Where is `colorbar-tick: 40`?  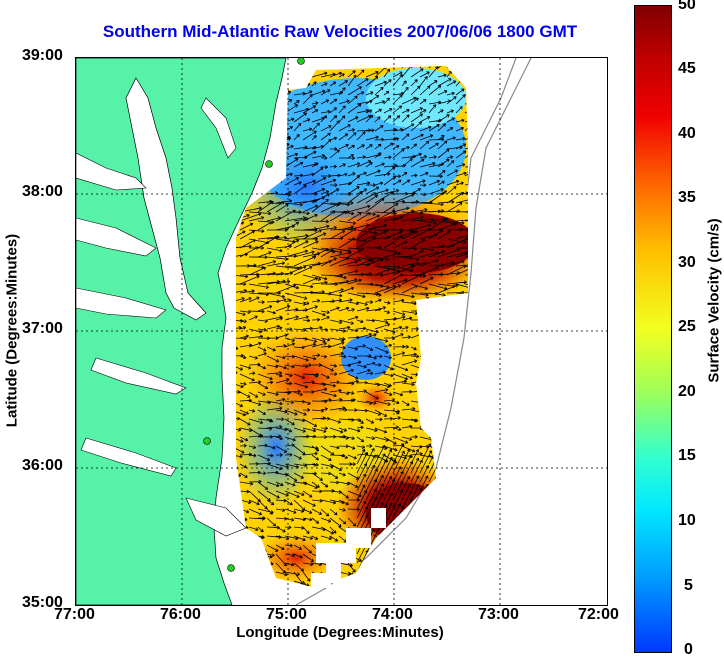
colorbar-tick: 40 is located at coordinates (687, 133).